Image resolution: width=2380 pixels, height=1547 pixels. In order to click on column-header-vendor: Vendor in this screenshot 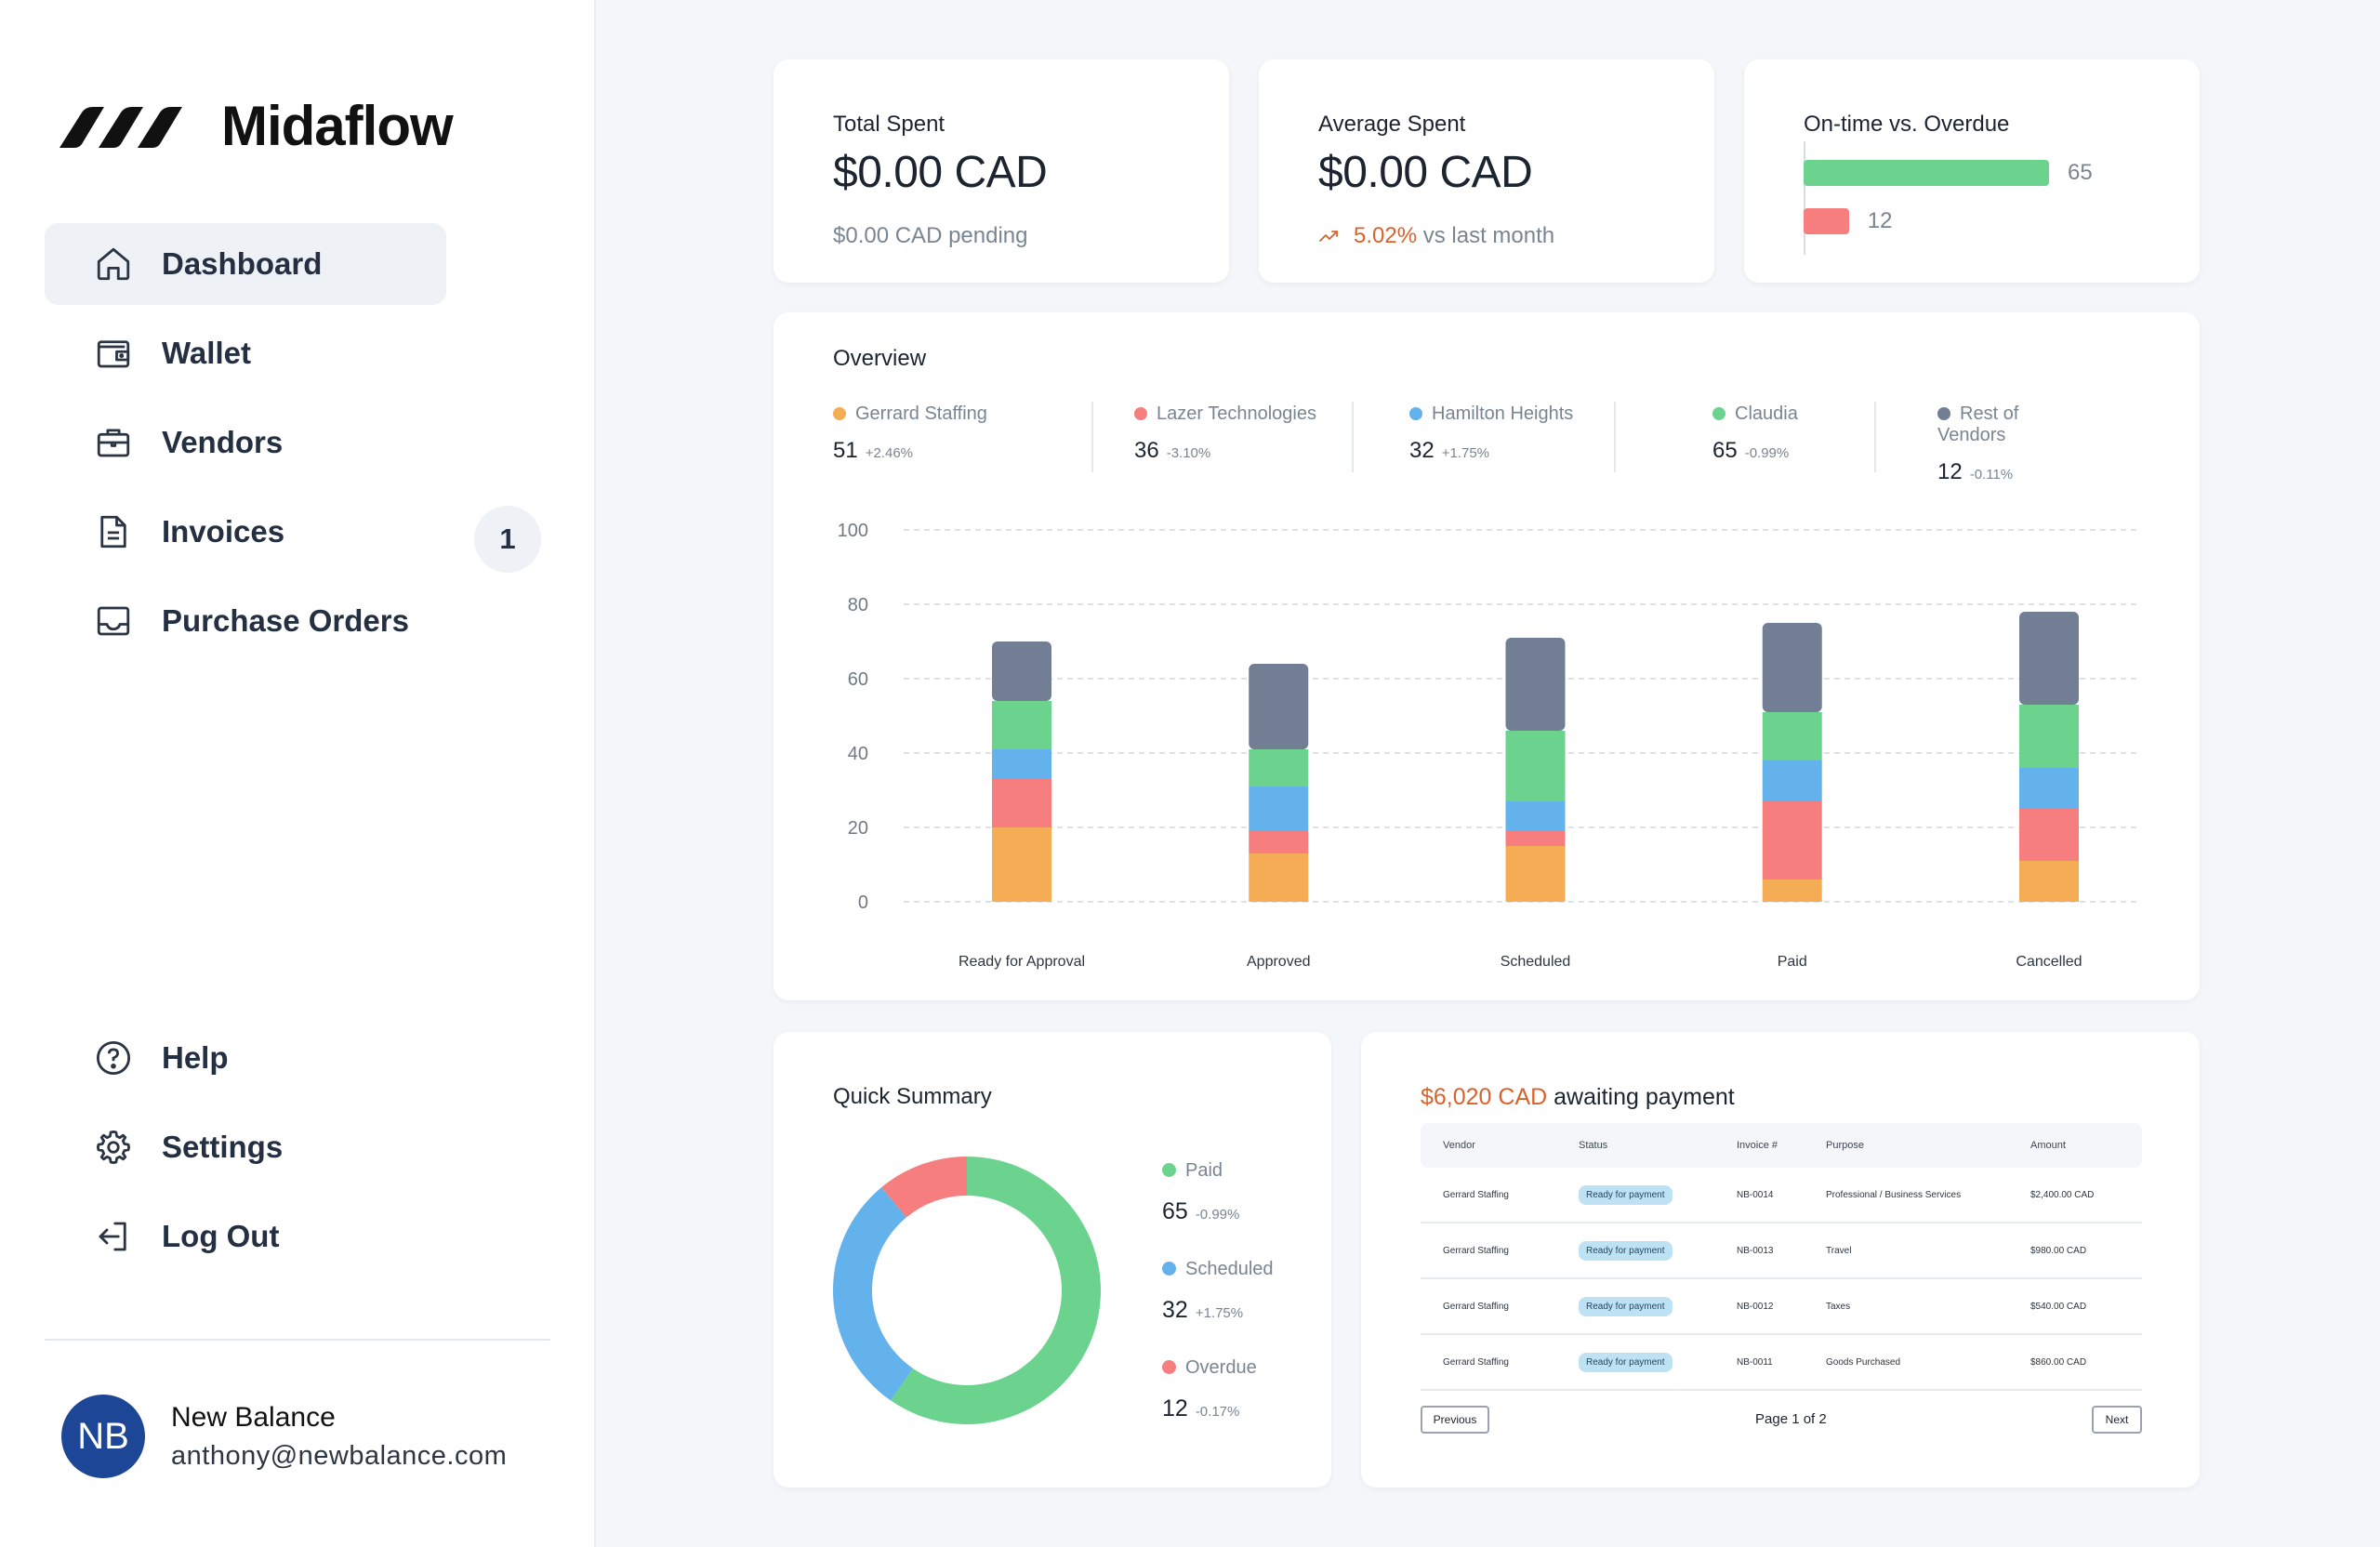, I will do `click(1459, 1145)`.